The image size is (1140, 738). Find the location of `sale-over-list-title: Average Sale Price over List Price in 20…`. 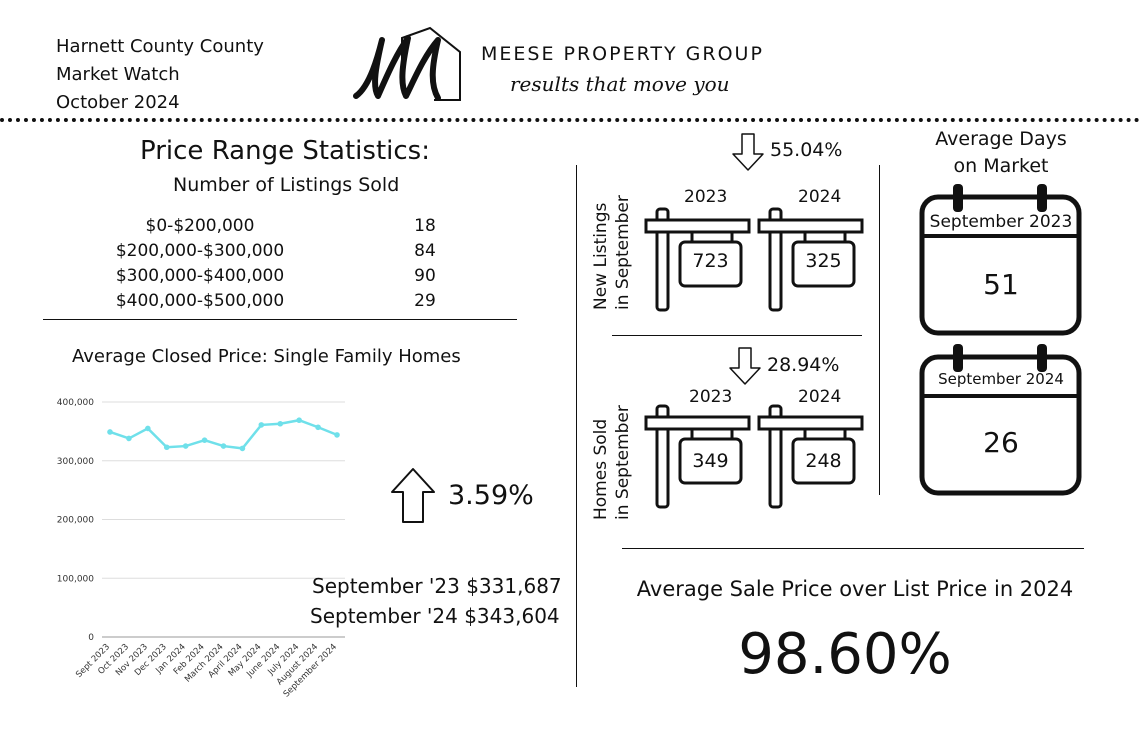

sale-over-list-title: Average Sale Price over List Price in 20… is located at coordinates (855, 589).